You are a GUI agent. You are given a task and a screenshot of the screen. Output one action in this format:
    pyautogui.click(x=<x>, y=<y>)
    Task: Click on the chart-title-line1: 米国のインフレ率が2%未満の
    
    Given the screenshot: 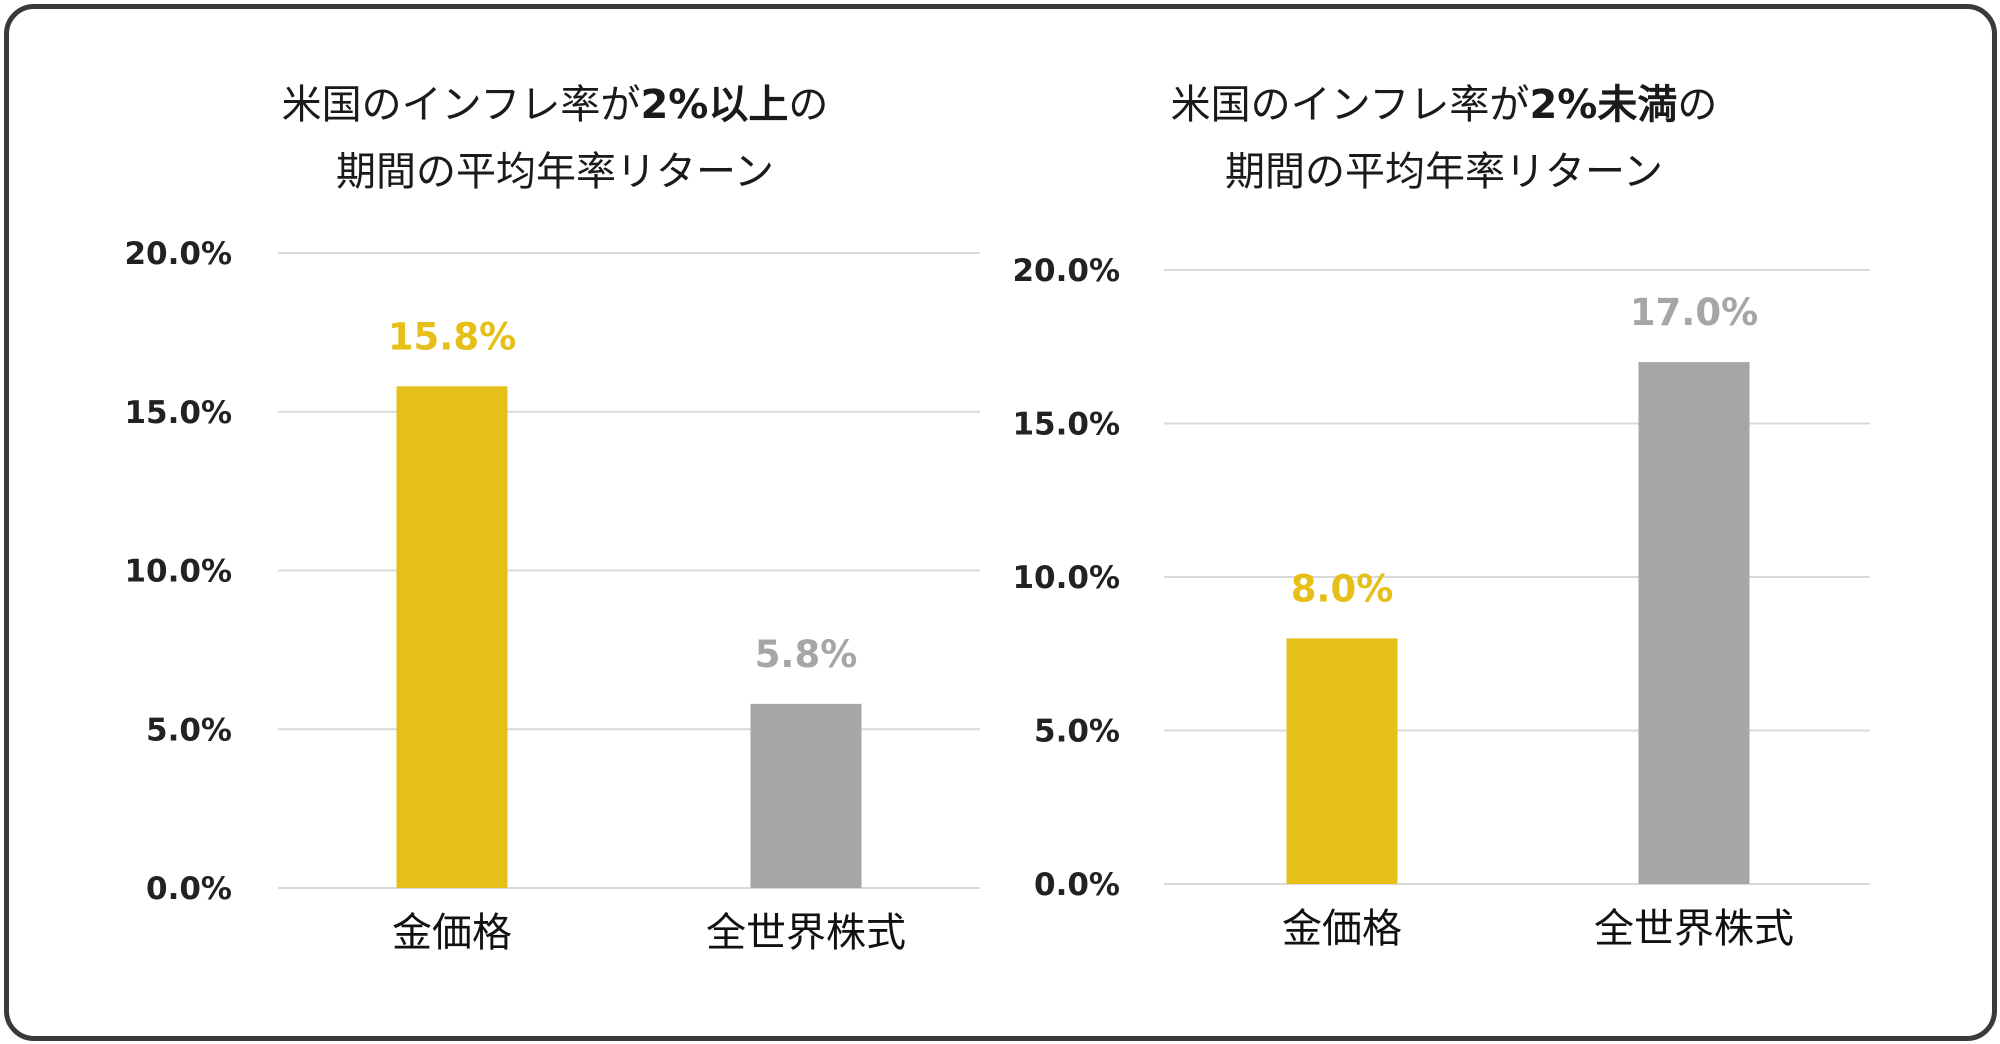 What is the action you would take?
    pyautogui.click(x=1444, y=105)
    